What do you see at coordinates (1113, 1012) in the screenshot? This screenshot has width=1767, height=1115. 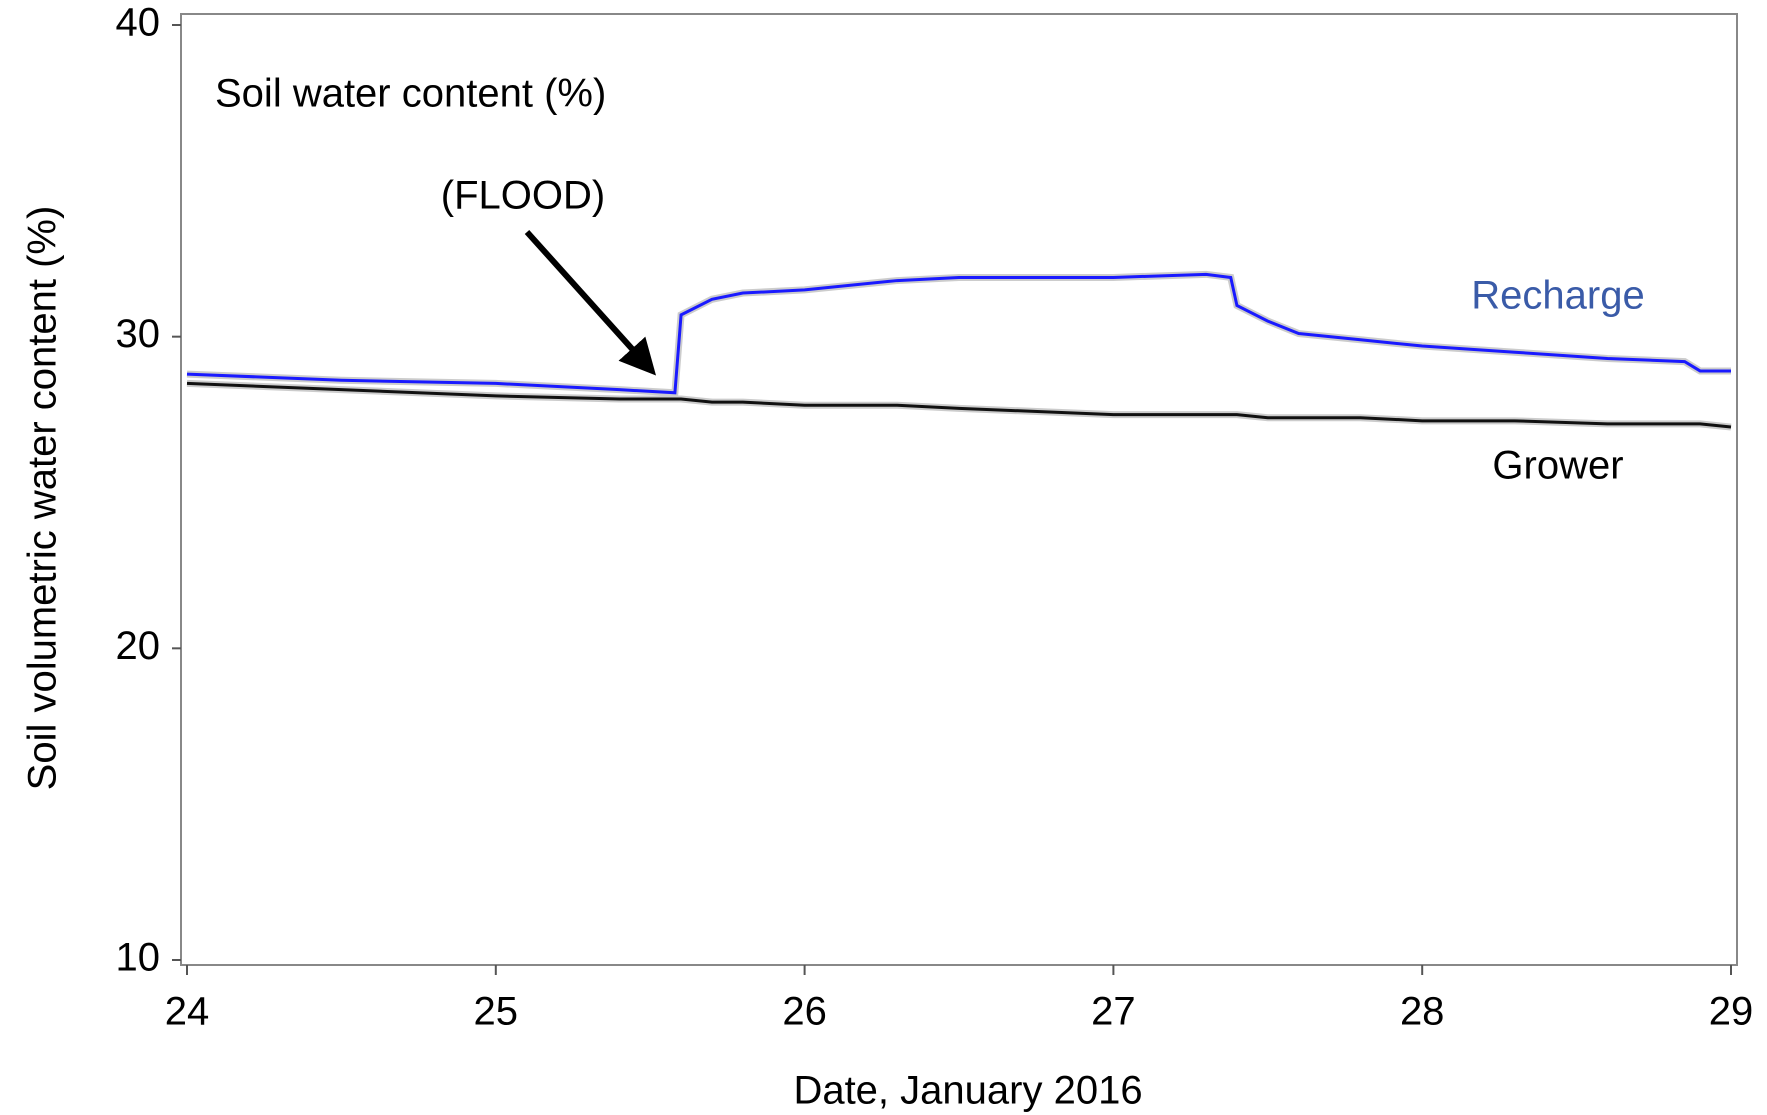 I see `x-tick-label: 27` at bounding box center [1113, 1012].